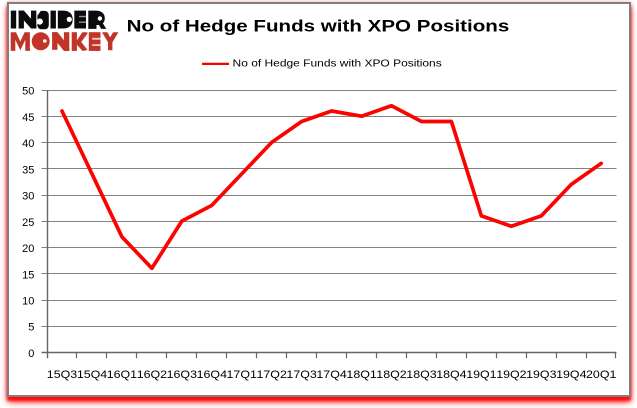 The height and width of the screenshot is (408, 637). I want to click on svg-text: 10, so click(28, 302).